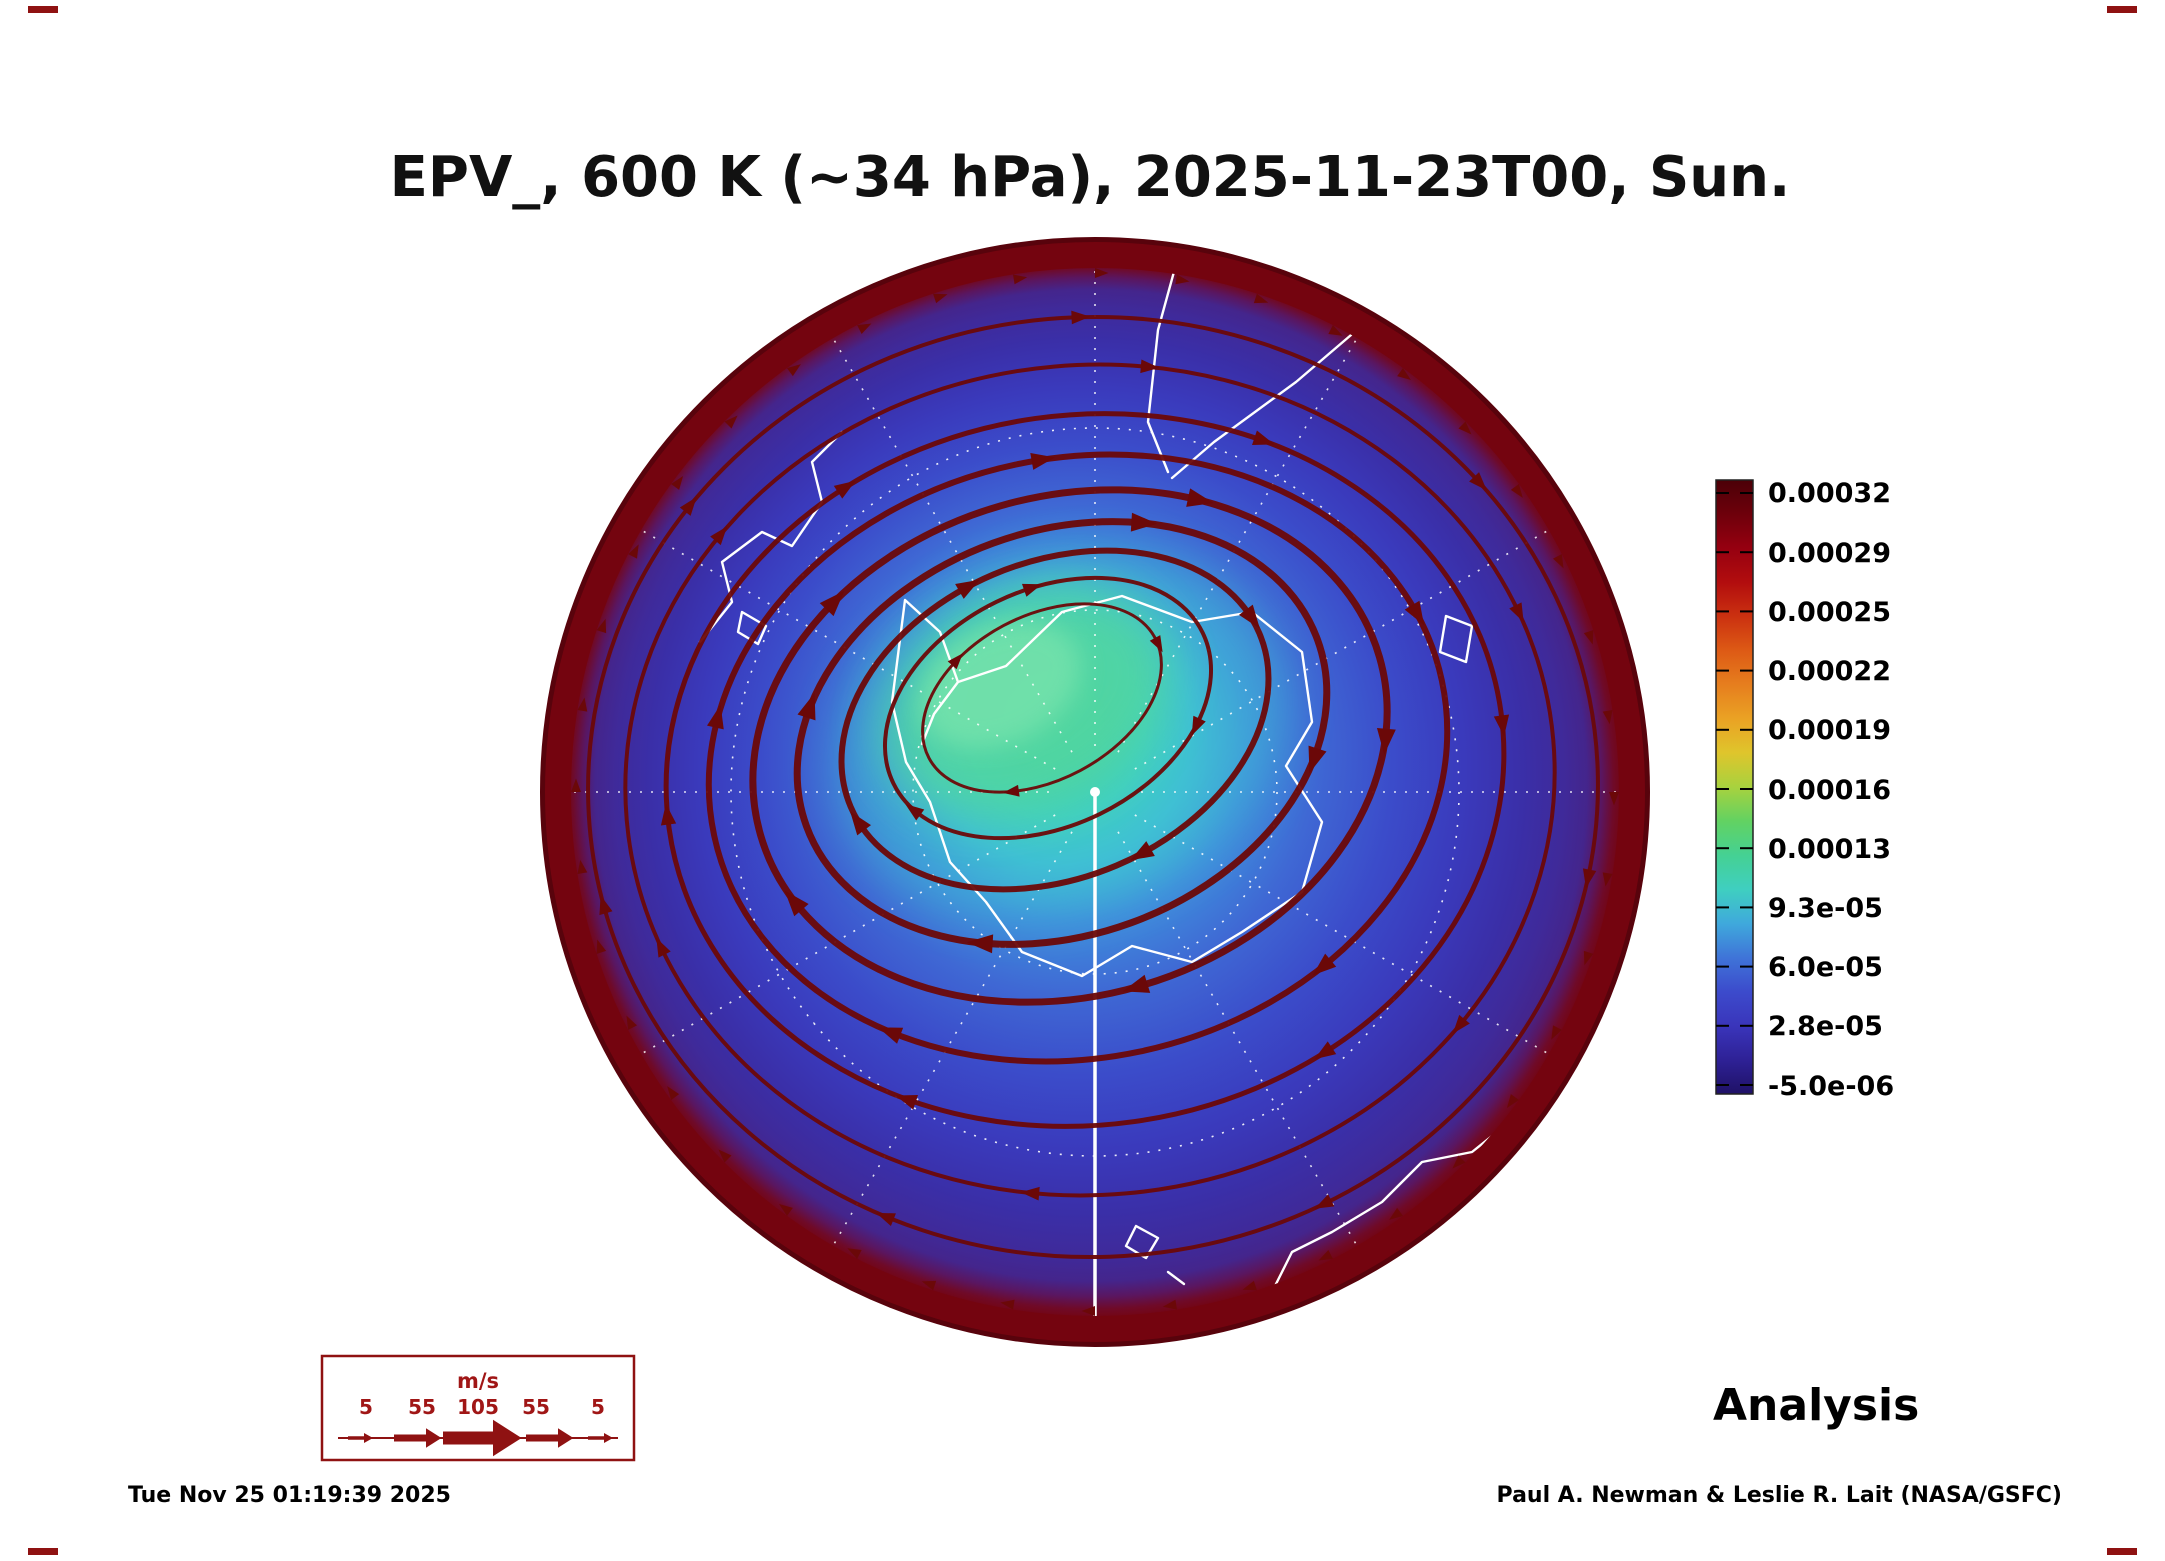 Image resolution: width=2165 pixels, height=1561 pixels. I want to click on timestamp: Tue Nov 25 01:19:39 2025, so click(289, 1495).